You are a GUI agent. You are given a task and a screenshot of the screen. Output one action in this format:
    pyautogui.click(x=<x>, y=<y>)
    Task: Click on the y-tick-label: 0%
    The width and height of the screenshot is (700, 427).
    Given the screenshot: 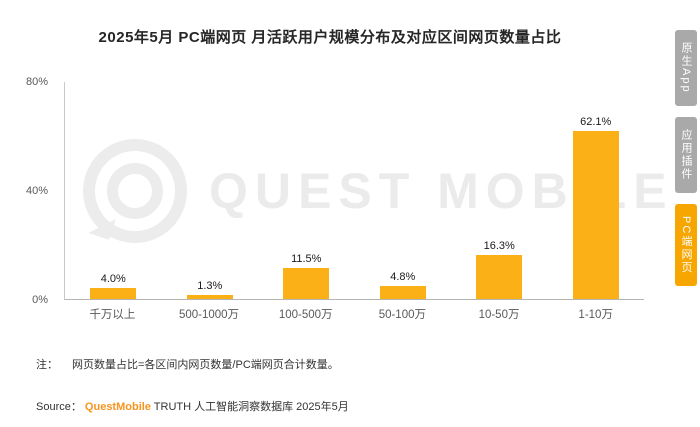 What is the action you would take?
    pyautogui.click(x=40, y=300)
    